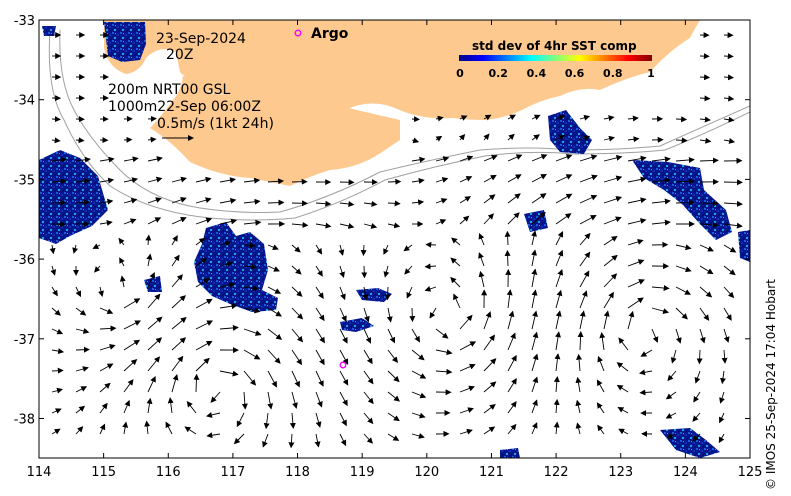 This screenshot has height=496, width=791. I want to click on scale-arrow-label: 0.5m/s (1kt 24h), so click(215, 124).